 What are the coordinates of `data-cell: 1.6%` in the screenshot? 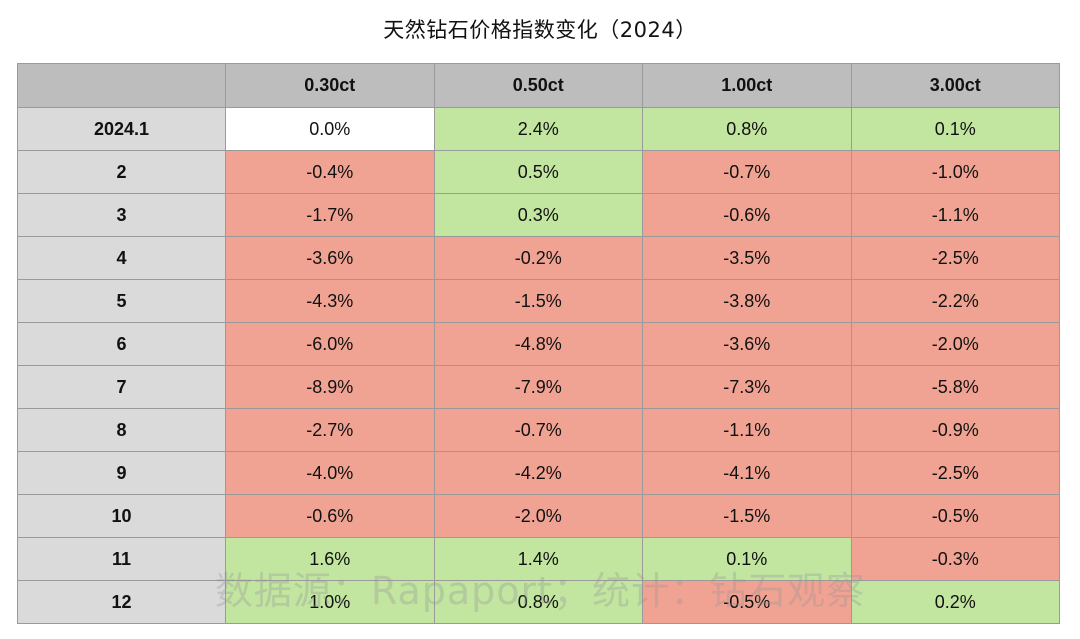 It's located at (330, 559).